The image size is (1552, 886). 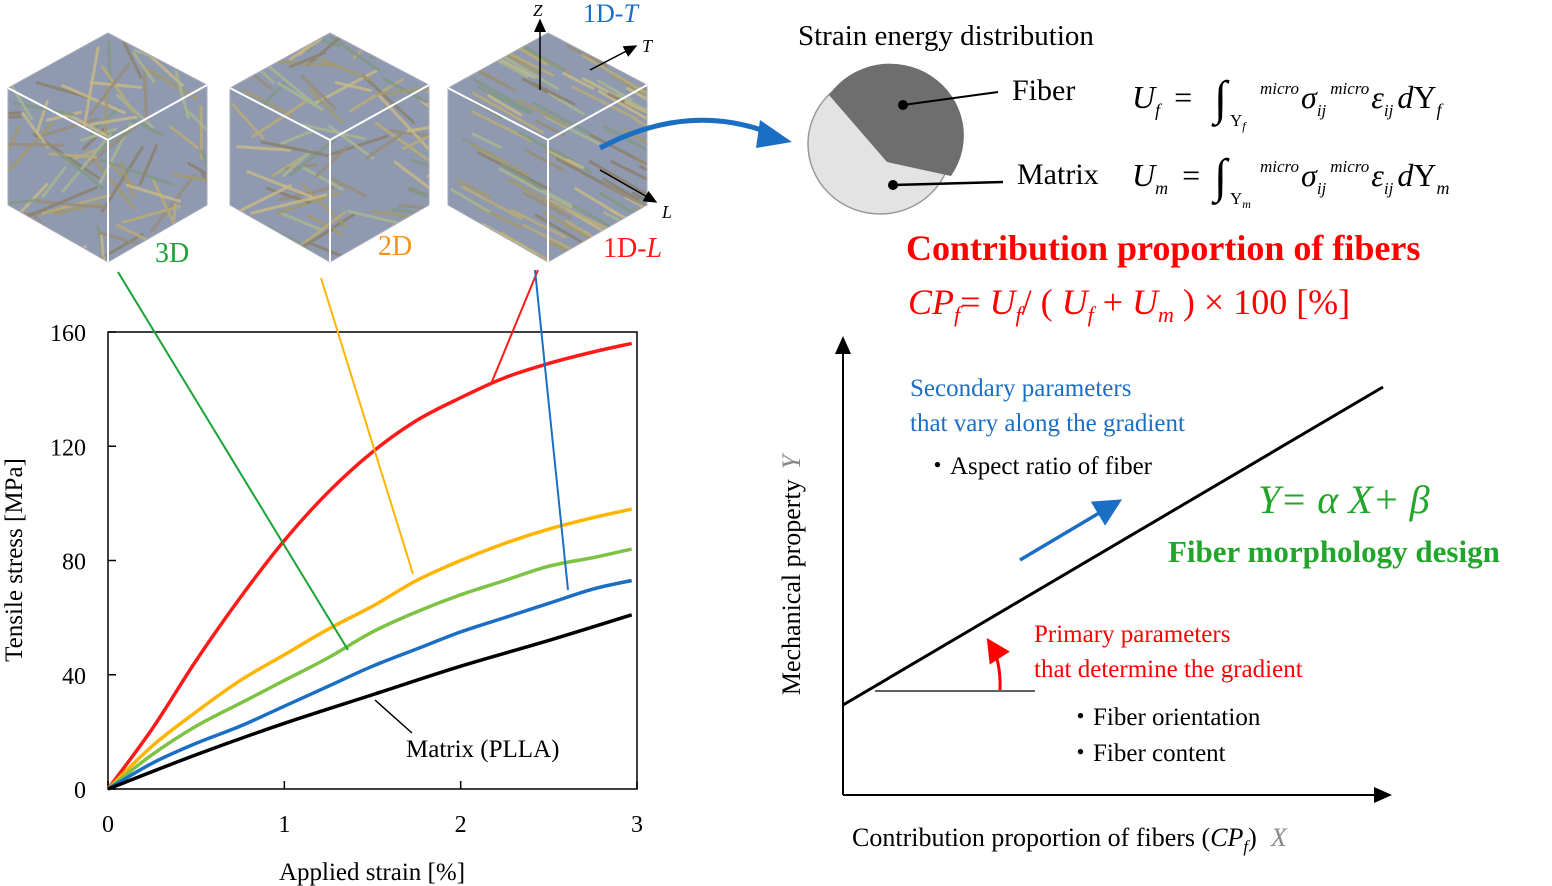 What do you see at coordinates (551, 430) in the screenshot?
I see `leader-1dt` at bounding box center [551, 430].